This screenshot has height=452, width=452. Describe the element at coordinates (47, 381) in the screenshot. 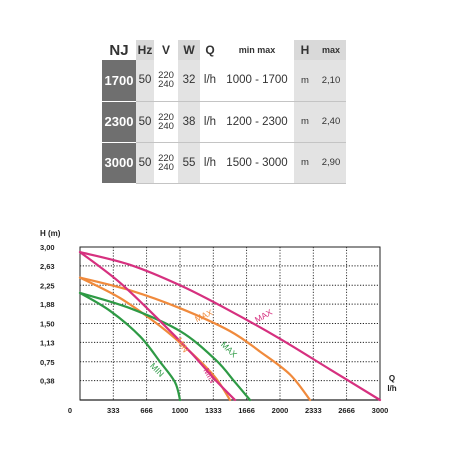

I see `y-tick-label: 0,38` at that location.